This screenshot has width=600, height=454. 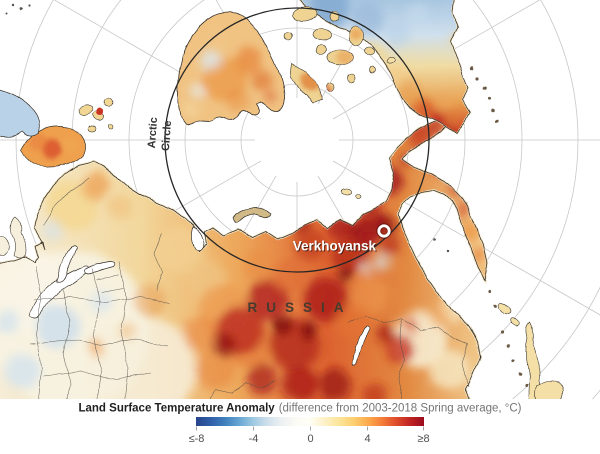 What do you see at coordinates (197, 439) in the screenshot?
I see `legend-tick-0: ≤-8` at bounding box center [197, 439].